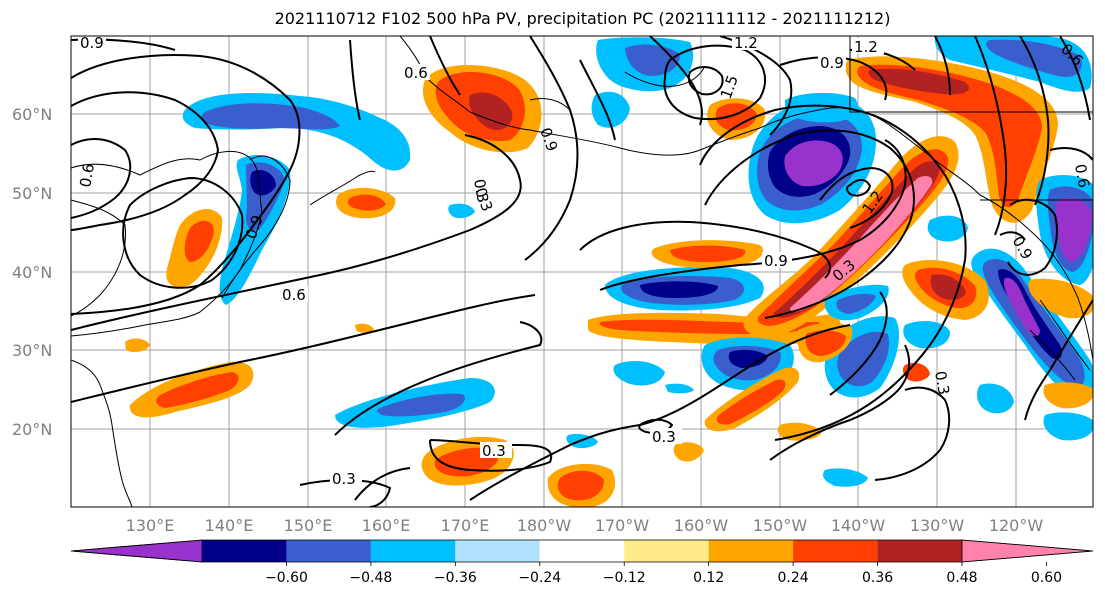  What do you see at coordinates (1027, 551) in the screenshot?
I see `colorbar-extension-high` at bounding box center [1027, 551].